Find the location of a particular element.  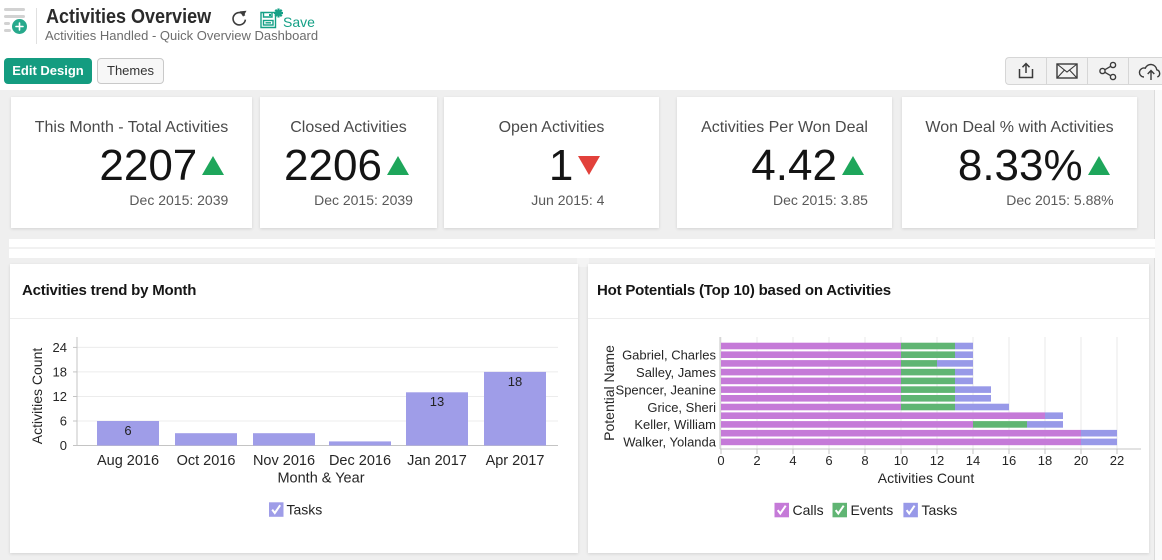

svg-text: 24 is located at coordinates (60, 347).